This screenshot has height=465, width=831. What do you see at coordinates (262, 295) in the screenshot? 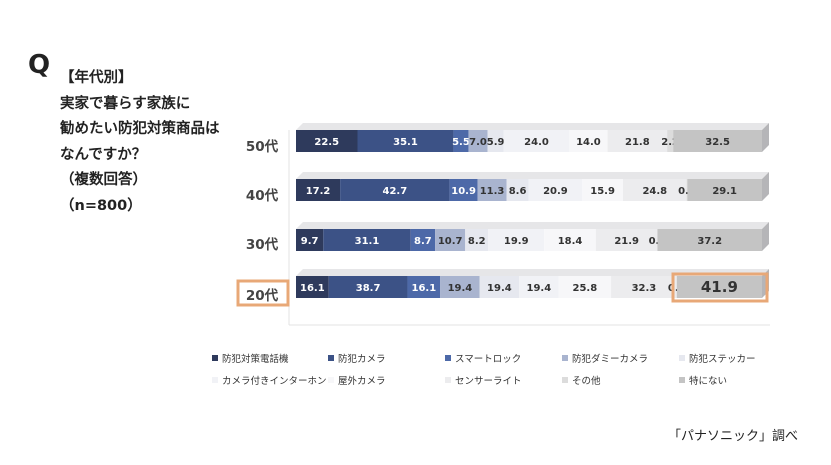
I see `category-label: 20代` at bounding box center [262, 295].